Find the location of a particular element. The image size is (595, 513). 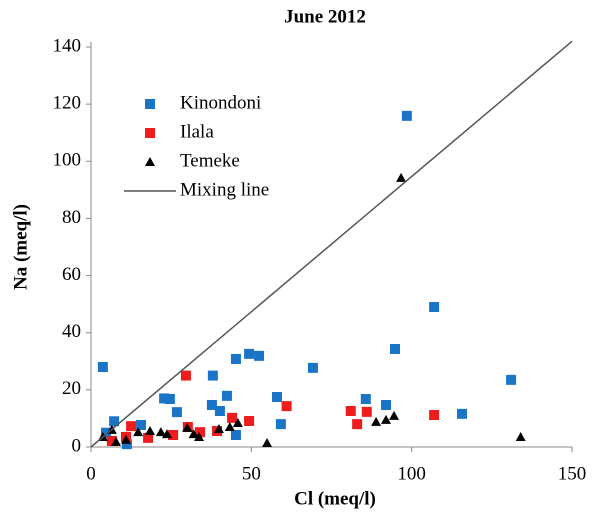

y-tick-label: 0 is located at coordinates (77, 445).